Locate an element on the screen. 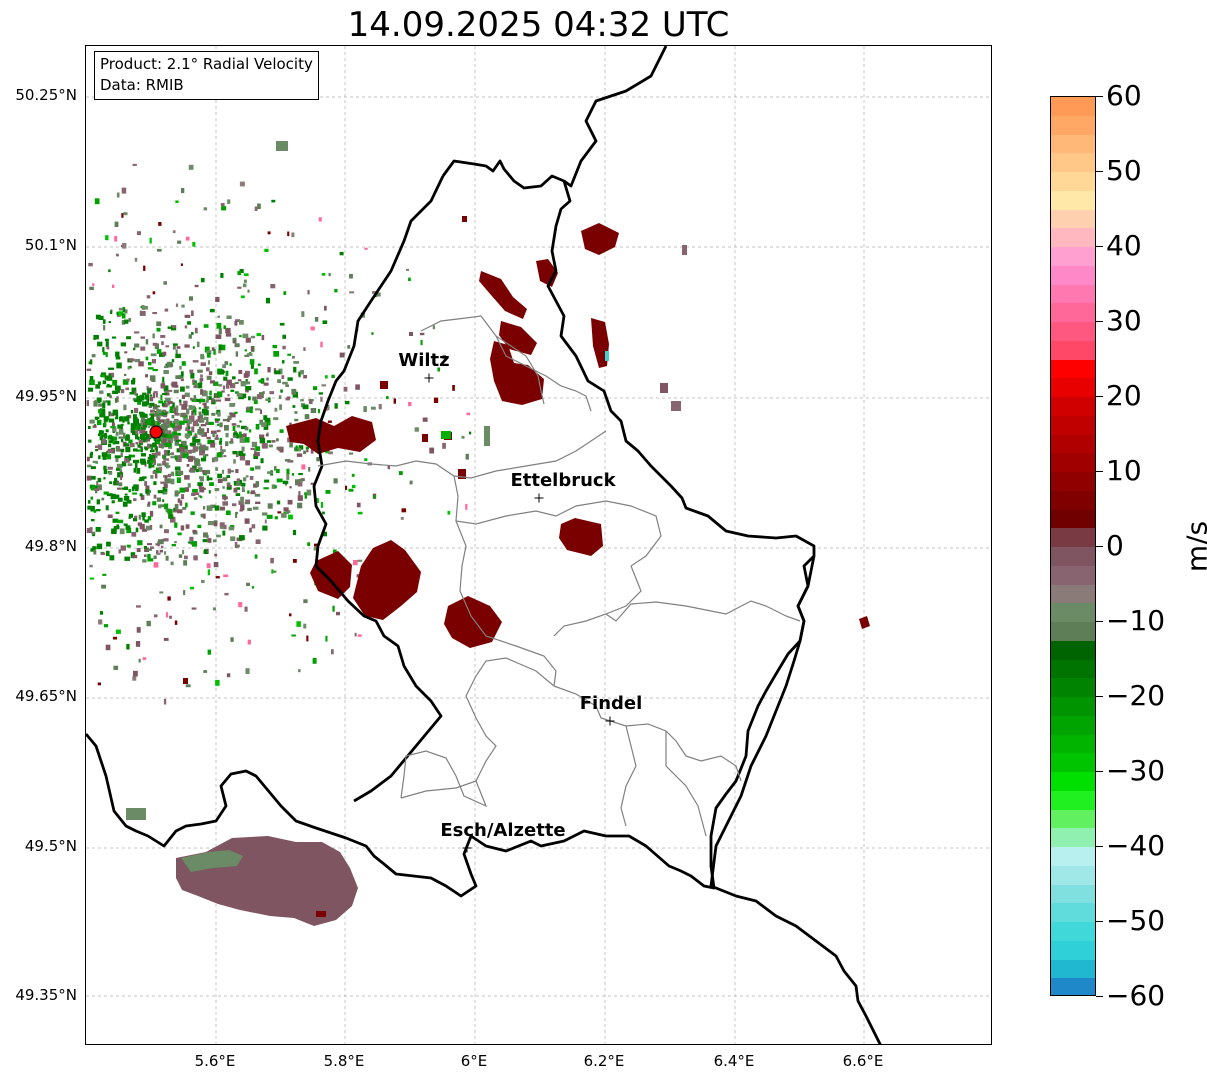 The image size is (1207, 1081). colorbar-tick-label: −60 is located at coordinates (1136, 995).